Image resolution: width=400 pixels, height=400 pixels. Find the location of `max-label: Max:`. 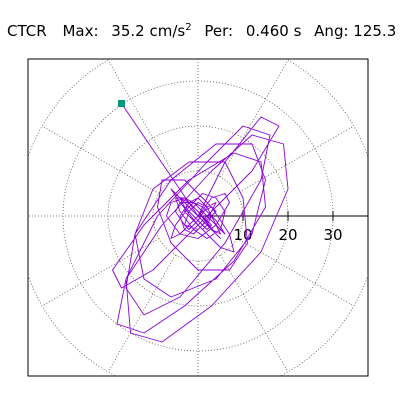

max-label: Max: is located at coordinates (80, 31).